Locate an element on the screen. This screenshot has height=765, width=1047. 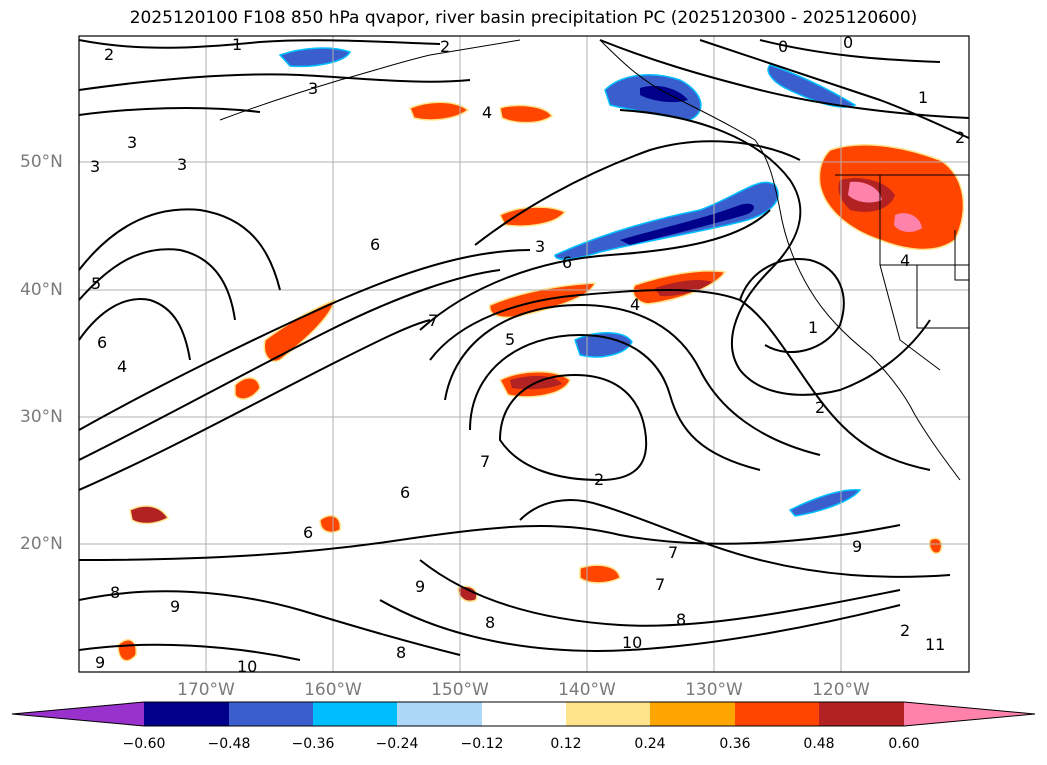
colorbar-tick-label: 0.36 is located at coordinates (735, 744).